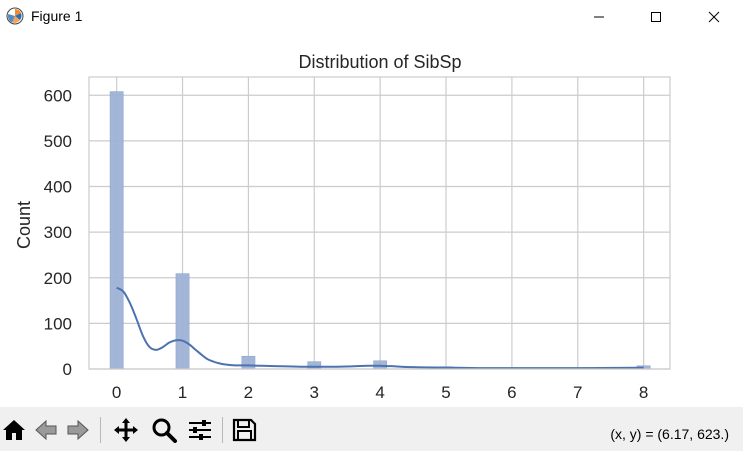  Describe the element at coordinates (58, 232) in the screenshot. I see `y-tick-label: 300` at that location.